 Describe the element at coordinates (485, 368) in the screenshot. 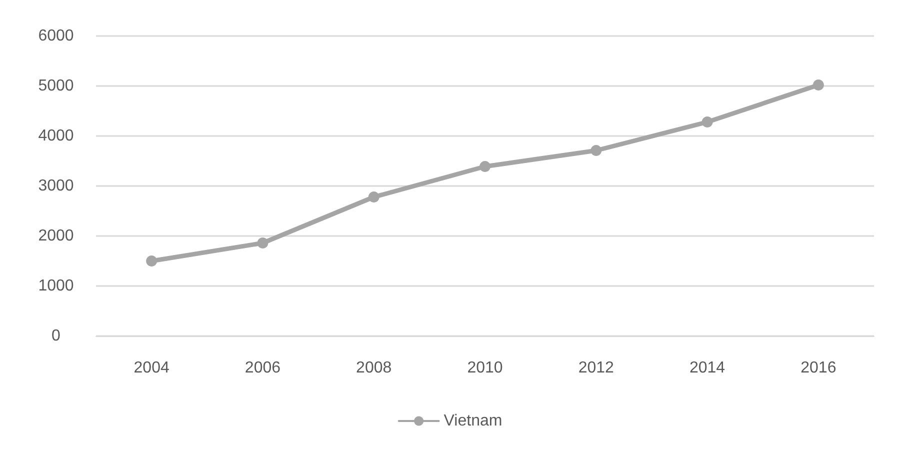

I see `x-tick-label: 2010` at that location.